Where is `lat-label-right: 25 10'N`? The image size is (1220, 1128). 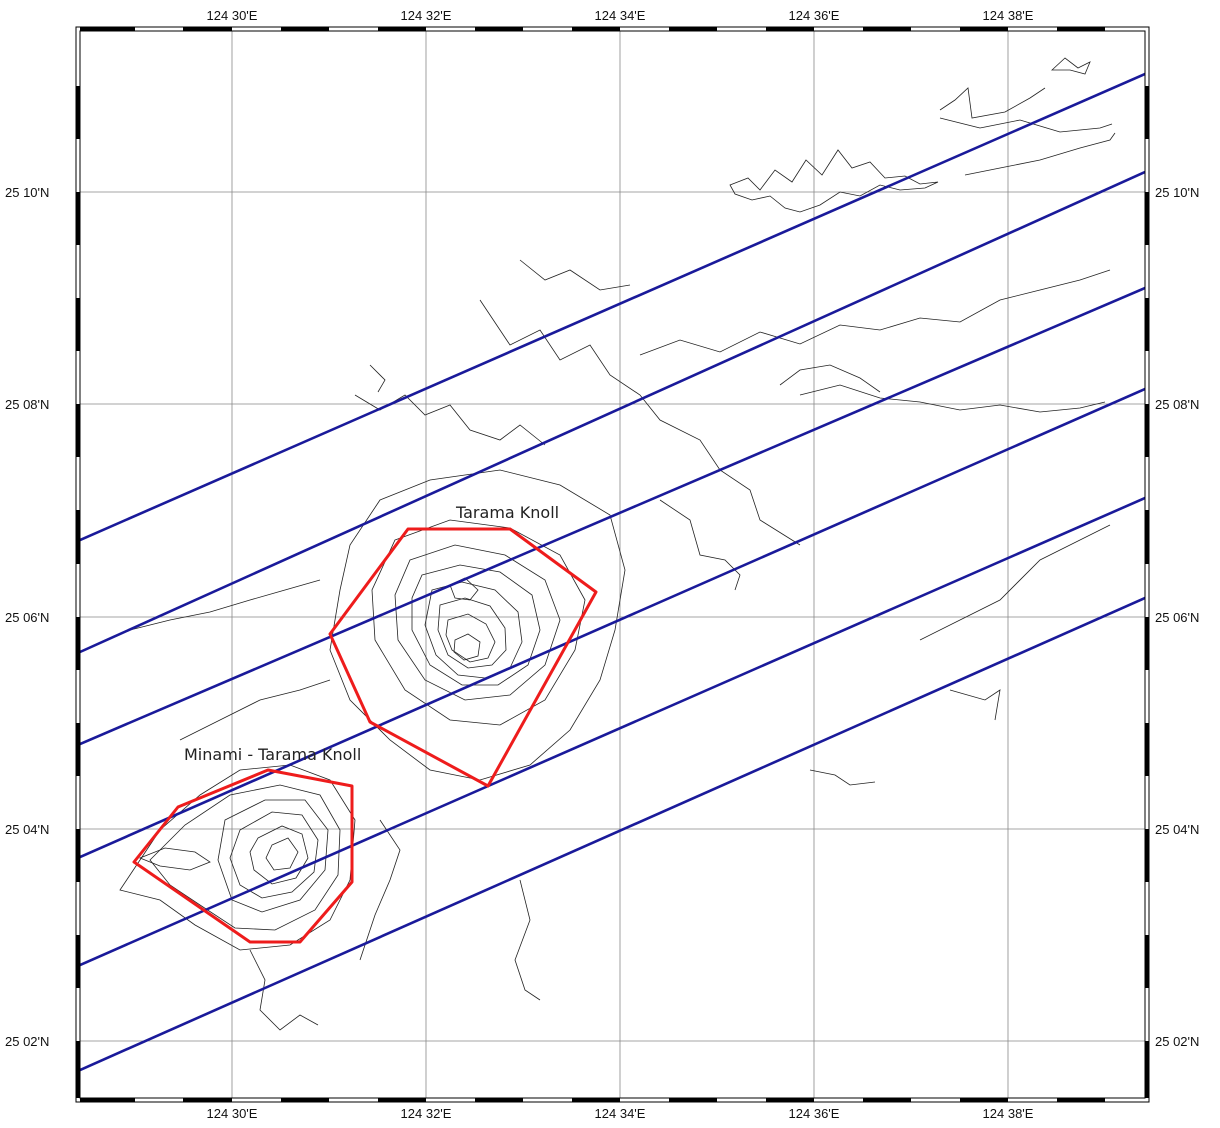
lat-label-right: 25 10'N is located at coordinates (1177, 192).